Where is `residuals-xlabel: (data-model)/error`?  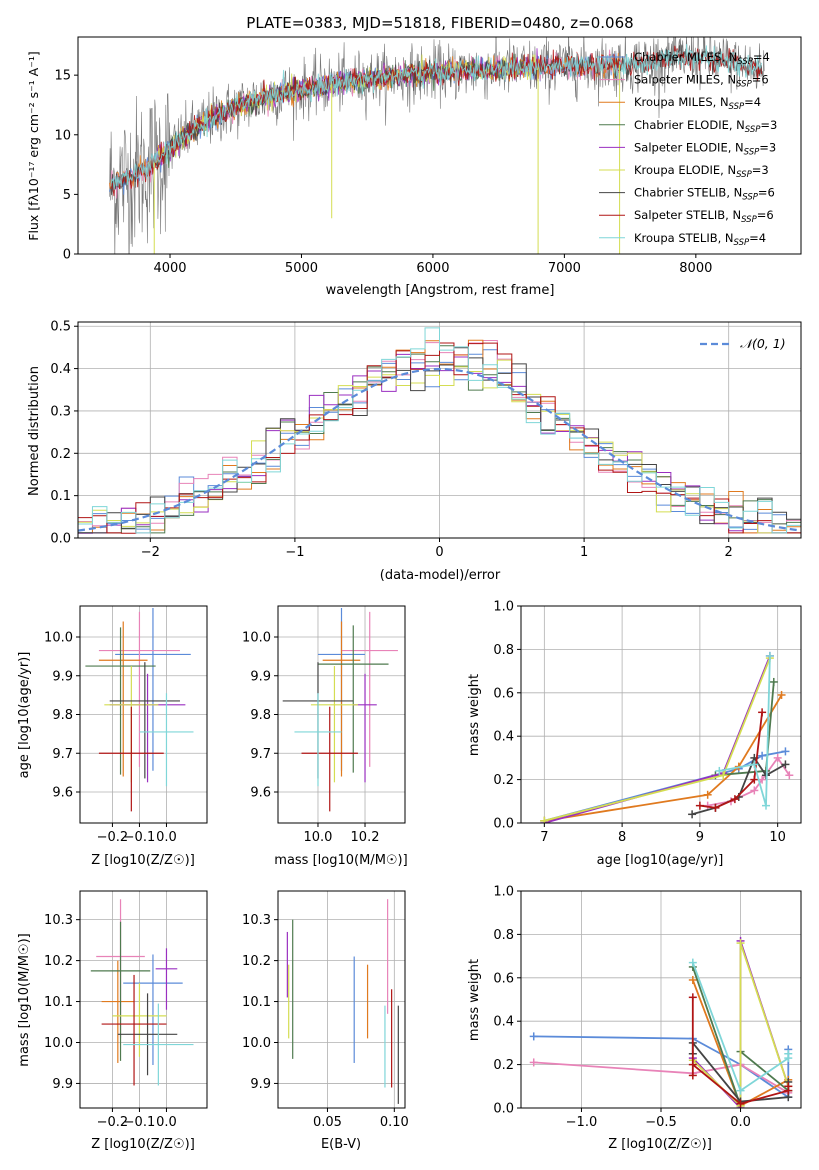
residuals-xlabel: (data-model)/error is located at coordinates (440, 575).